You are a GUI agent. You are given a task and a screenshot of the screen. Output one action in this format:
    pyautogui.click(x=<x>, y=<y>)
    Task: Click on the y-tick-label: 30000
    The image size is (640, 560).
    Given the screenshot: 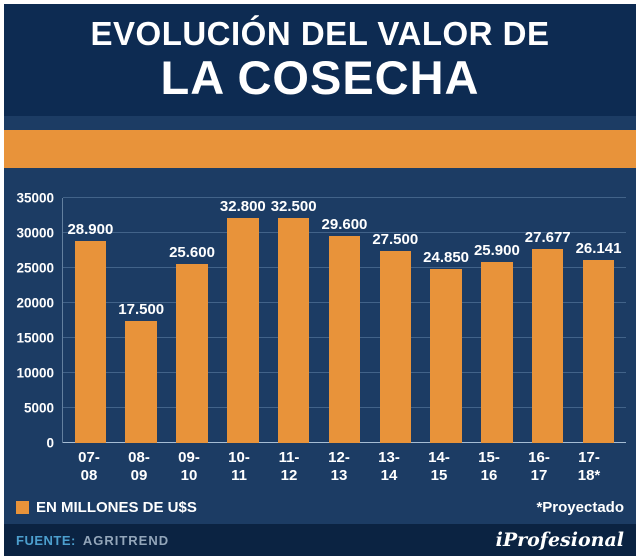 What is the action you would take?
    pyautogui.click(x=35, y=233)
    